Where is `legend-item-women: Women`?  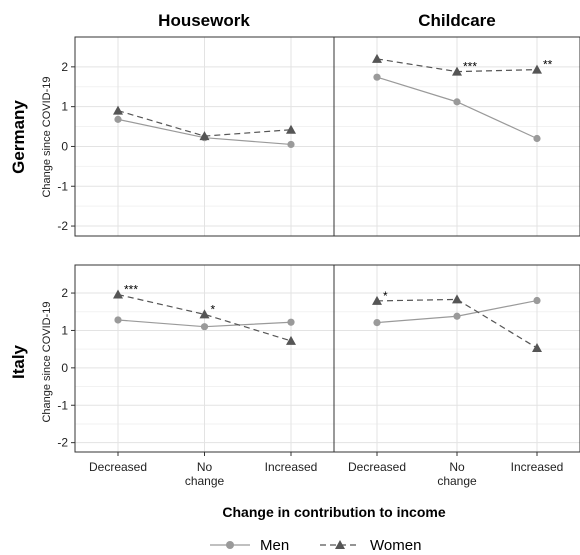
legend-item-women: Women is located at coordinates (370, 545).